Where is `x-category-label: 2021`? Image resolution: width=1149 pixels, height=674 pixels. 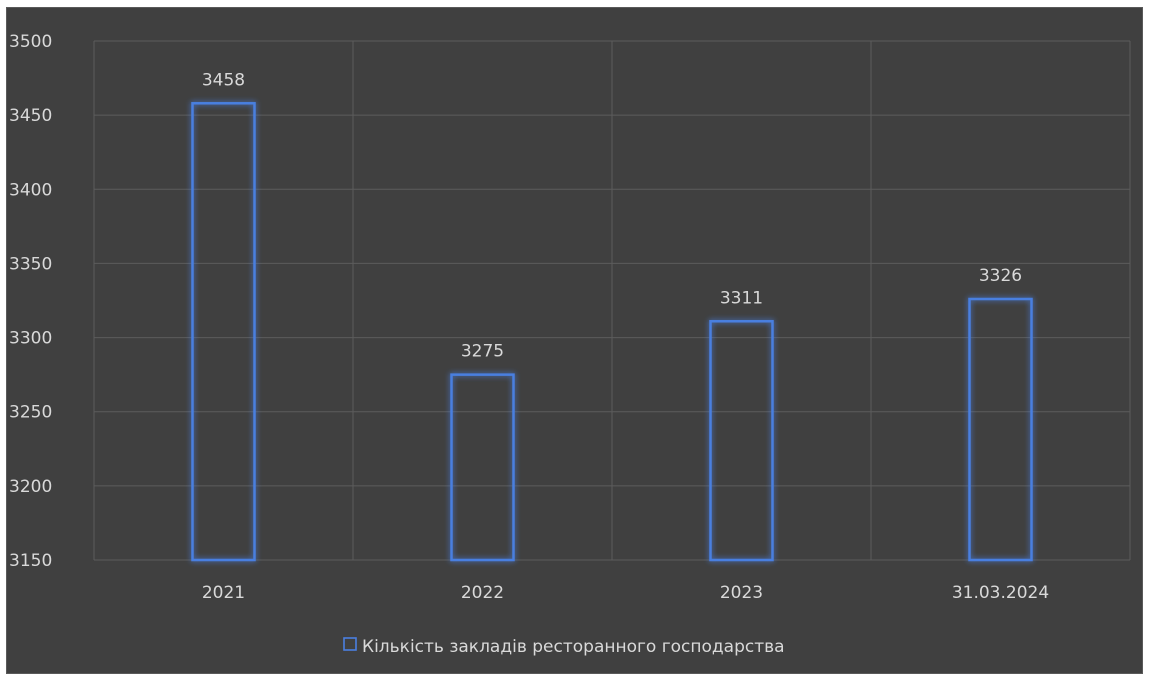 x-category-label: 2021 is located at coordinates (223, 593).